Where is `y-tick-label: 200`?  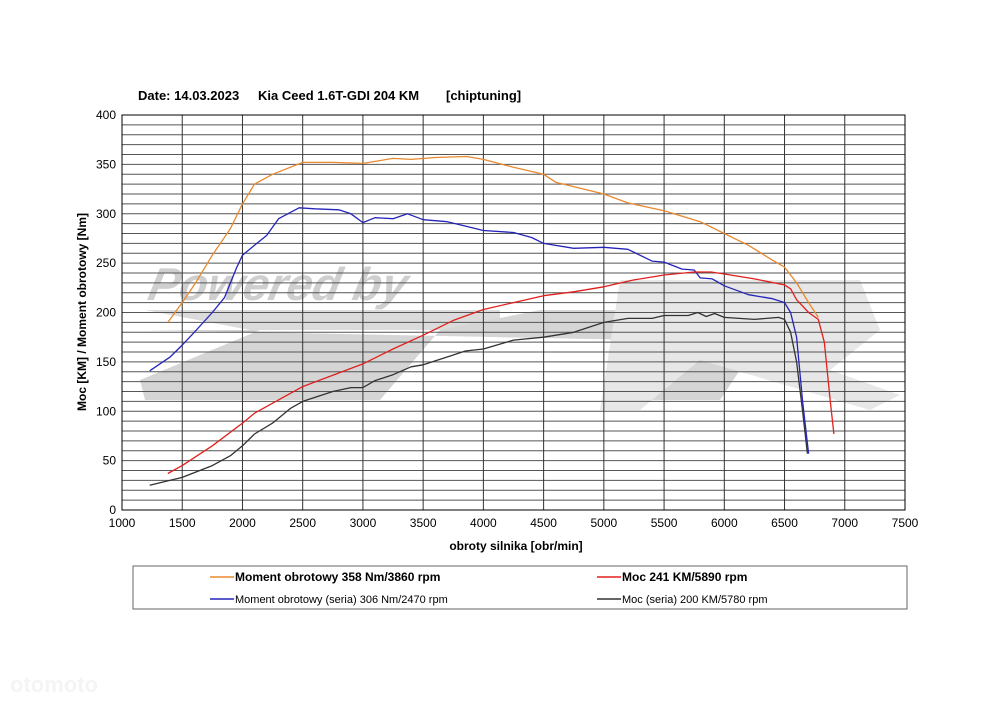 y-tick-label: 200 is located at coordinates (106, 313).